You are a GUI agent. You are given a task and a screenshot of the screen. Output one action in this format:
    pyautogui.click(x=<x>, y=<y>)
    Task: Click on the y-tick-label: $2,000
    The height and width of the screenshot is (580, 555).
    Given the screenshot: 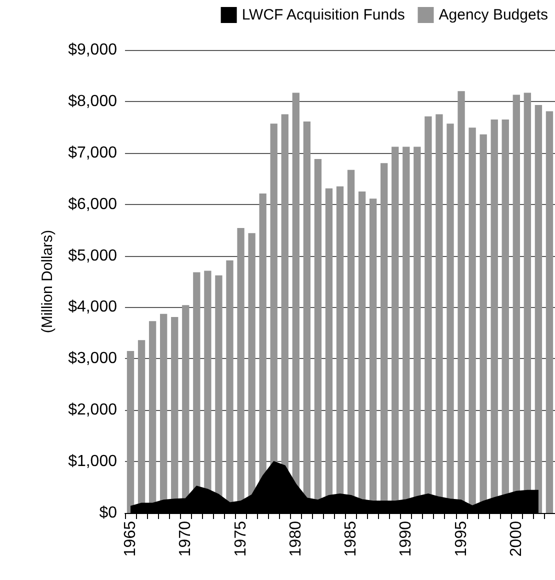 What is the action you would take?
    pyautogui.click(x=93, y=410)
    